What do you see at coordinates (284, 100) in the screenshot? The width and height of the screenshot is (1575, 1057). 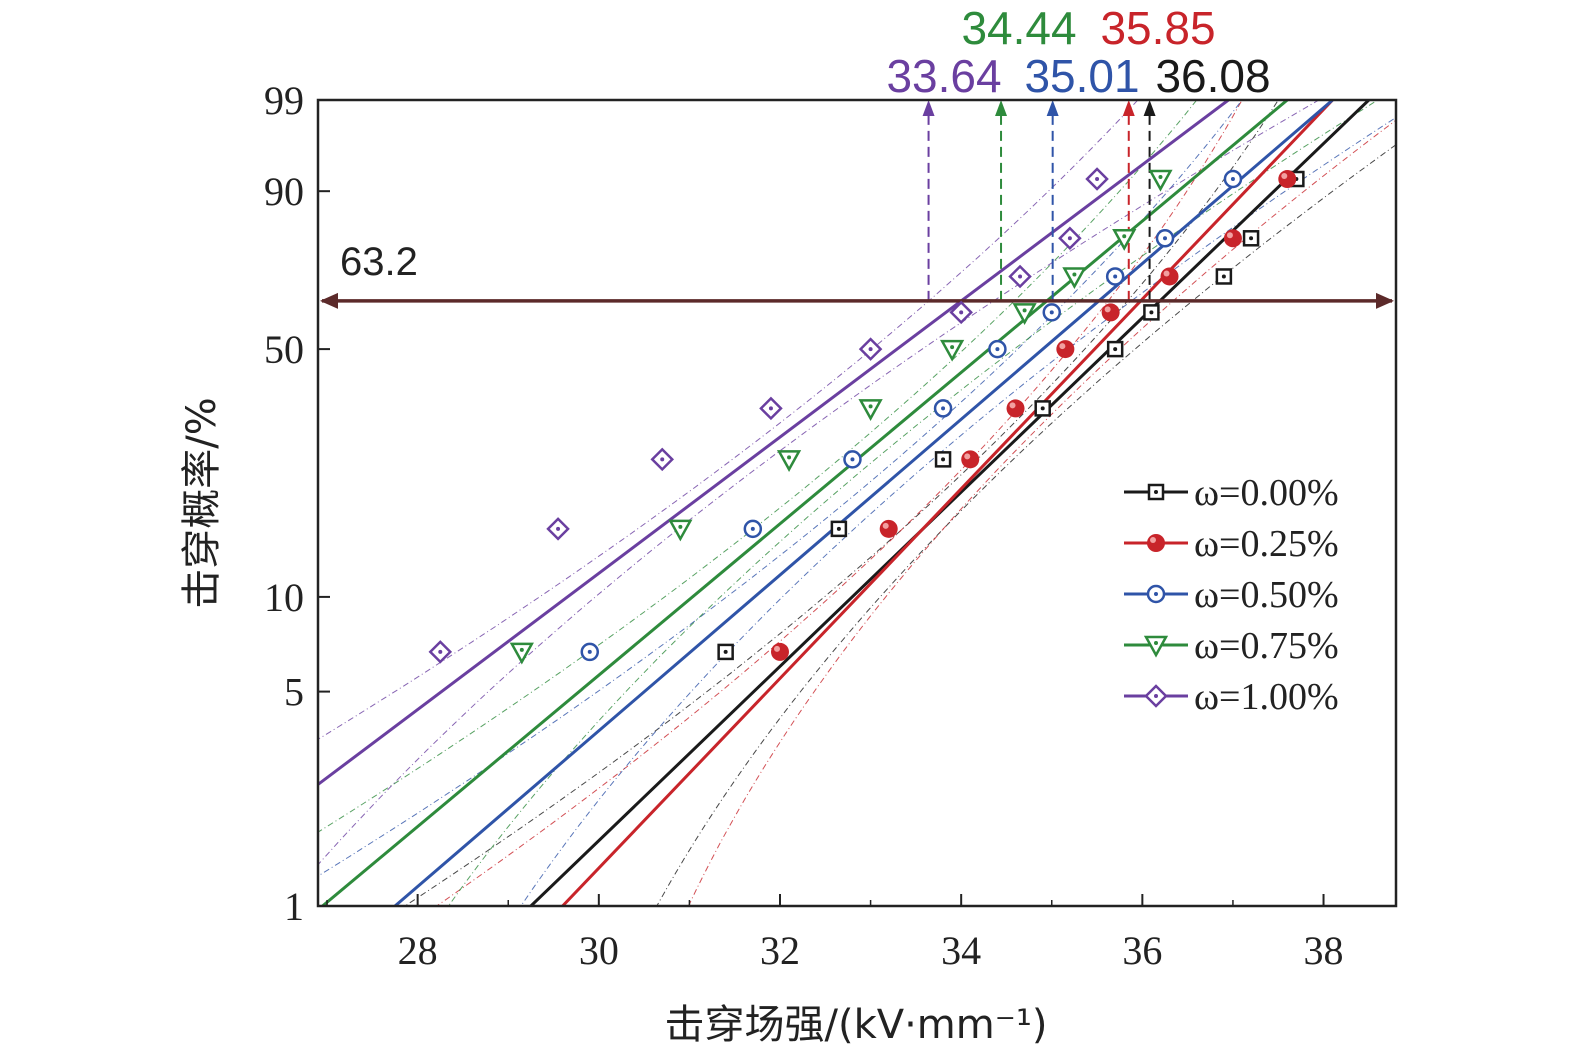 I see `y-tick-label: 99` at bounding box center [284, 100].